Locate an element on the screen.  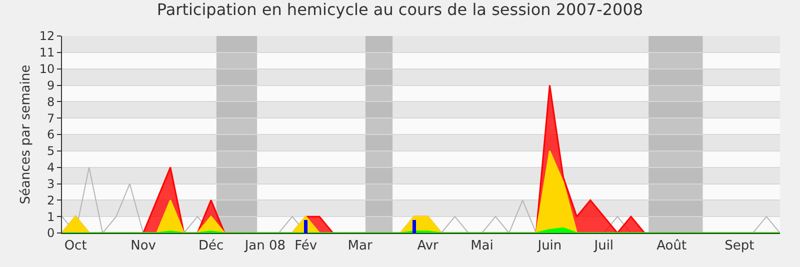
y-tick-label: 7 is located at coordinates (50, 118).